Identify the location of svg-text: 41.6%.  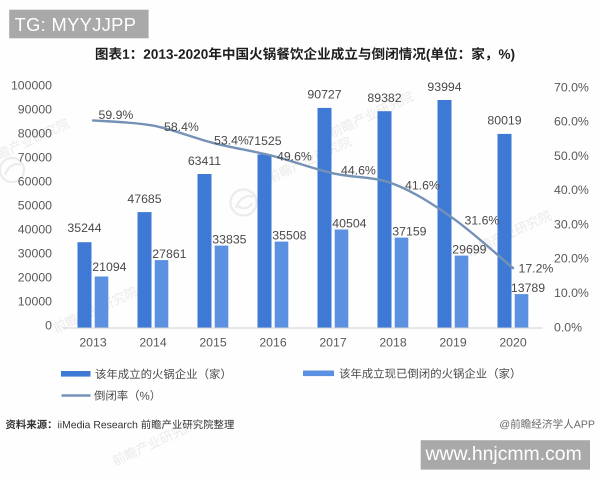
(422, 186).